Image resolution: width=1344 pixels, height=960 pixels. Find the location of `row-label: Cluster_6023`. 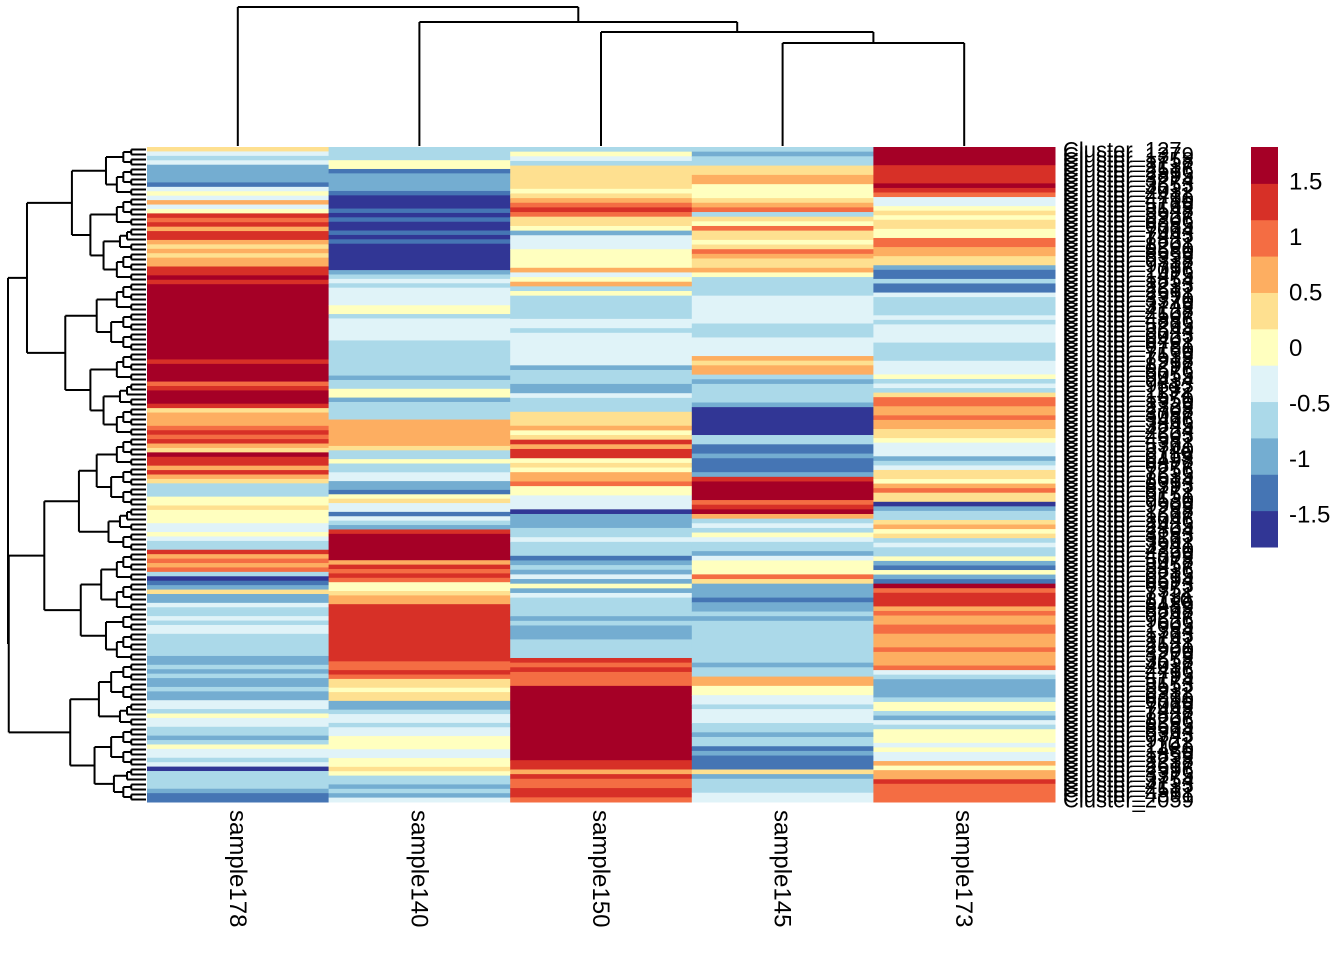

row-label: Cluster_6023 is located at coordinates (1128, 335).